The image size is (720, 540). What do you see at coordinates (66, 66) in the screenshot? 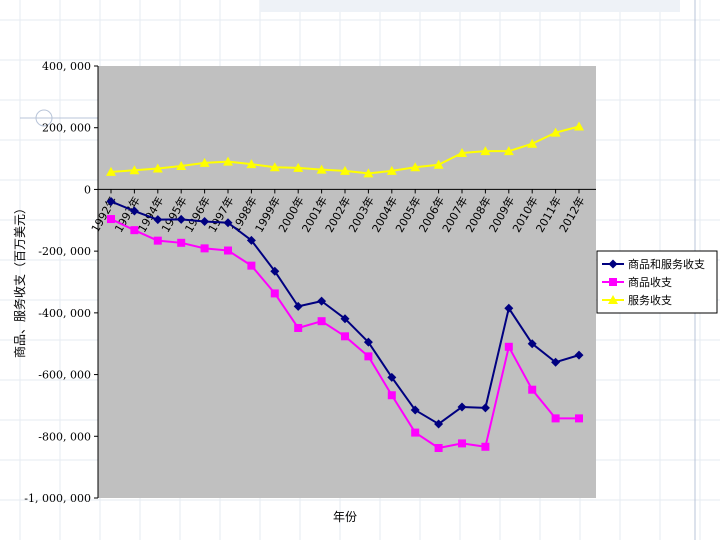
I see `y-tick-label: 400, 000` at bounding box center [66, 66].